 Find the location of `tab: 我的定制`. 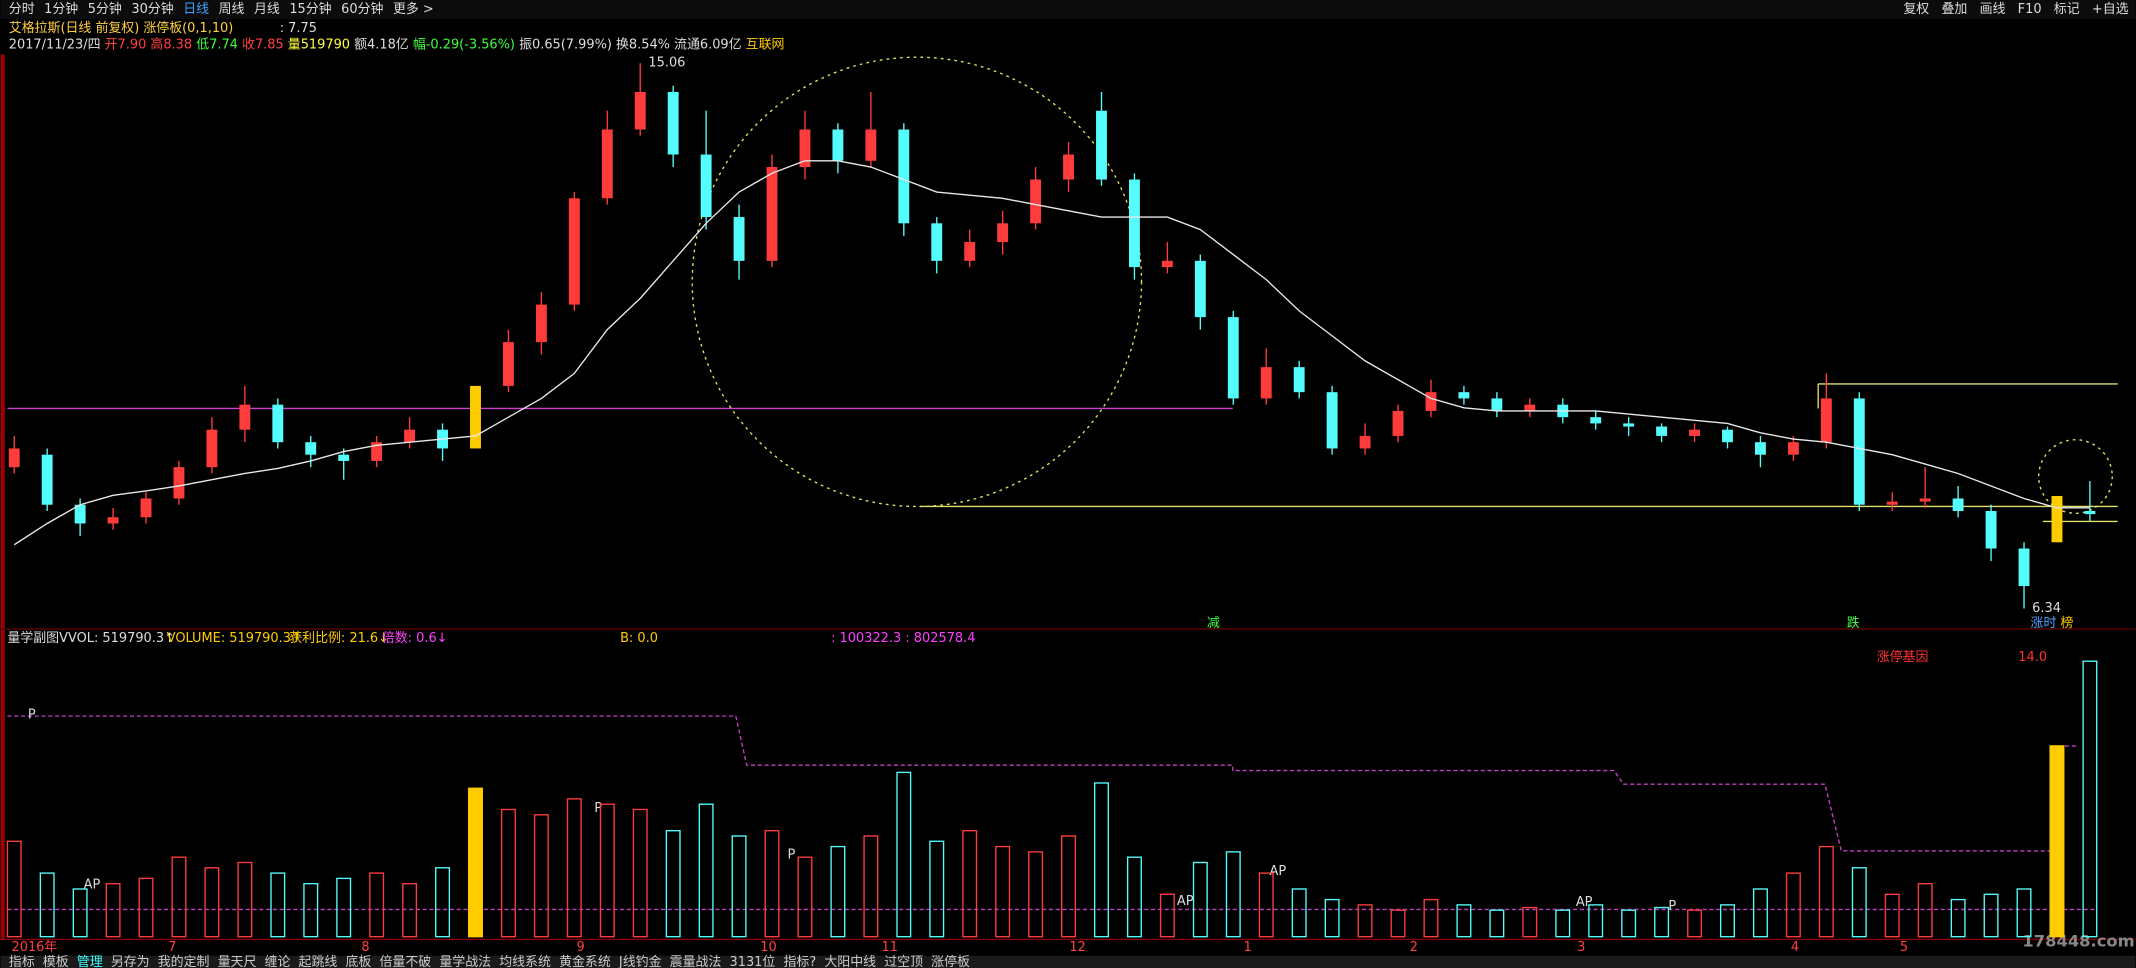

tab: 我的定制 is located at coordinates (184, 961).